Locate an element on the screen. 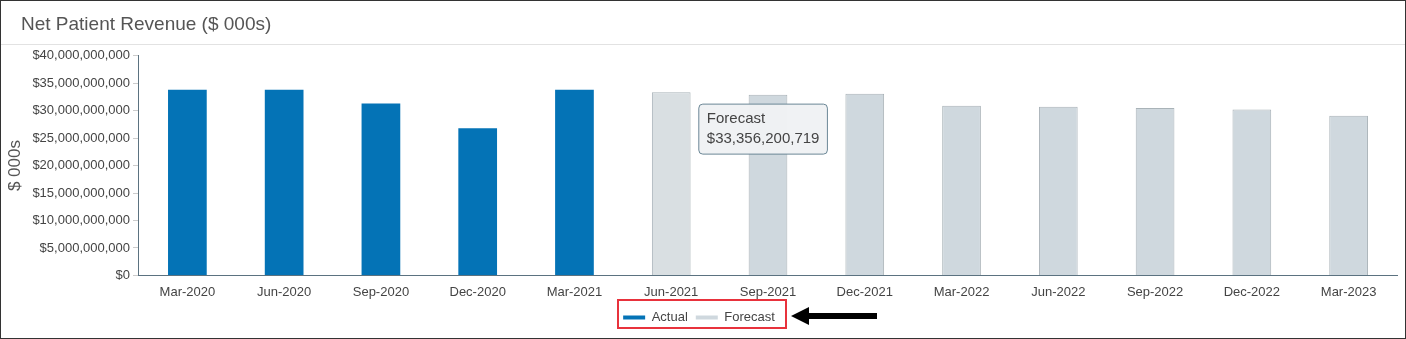 The image size is (1406, 339). x-tick-label: Sep-2020 is located at coordinates (381, 291).